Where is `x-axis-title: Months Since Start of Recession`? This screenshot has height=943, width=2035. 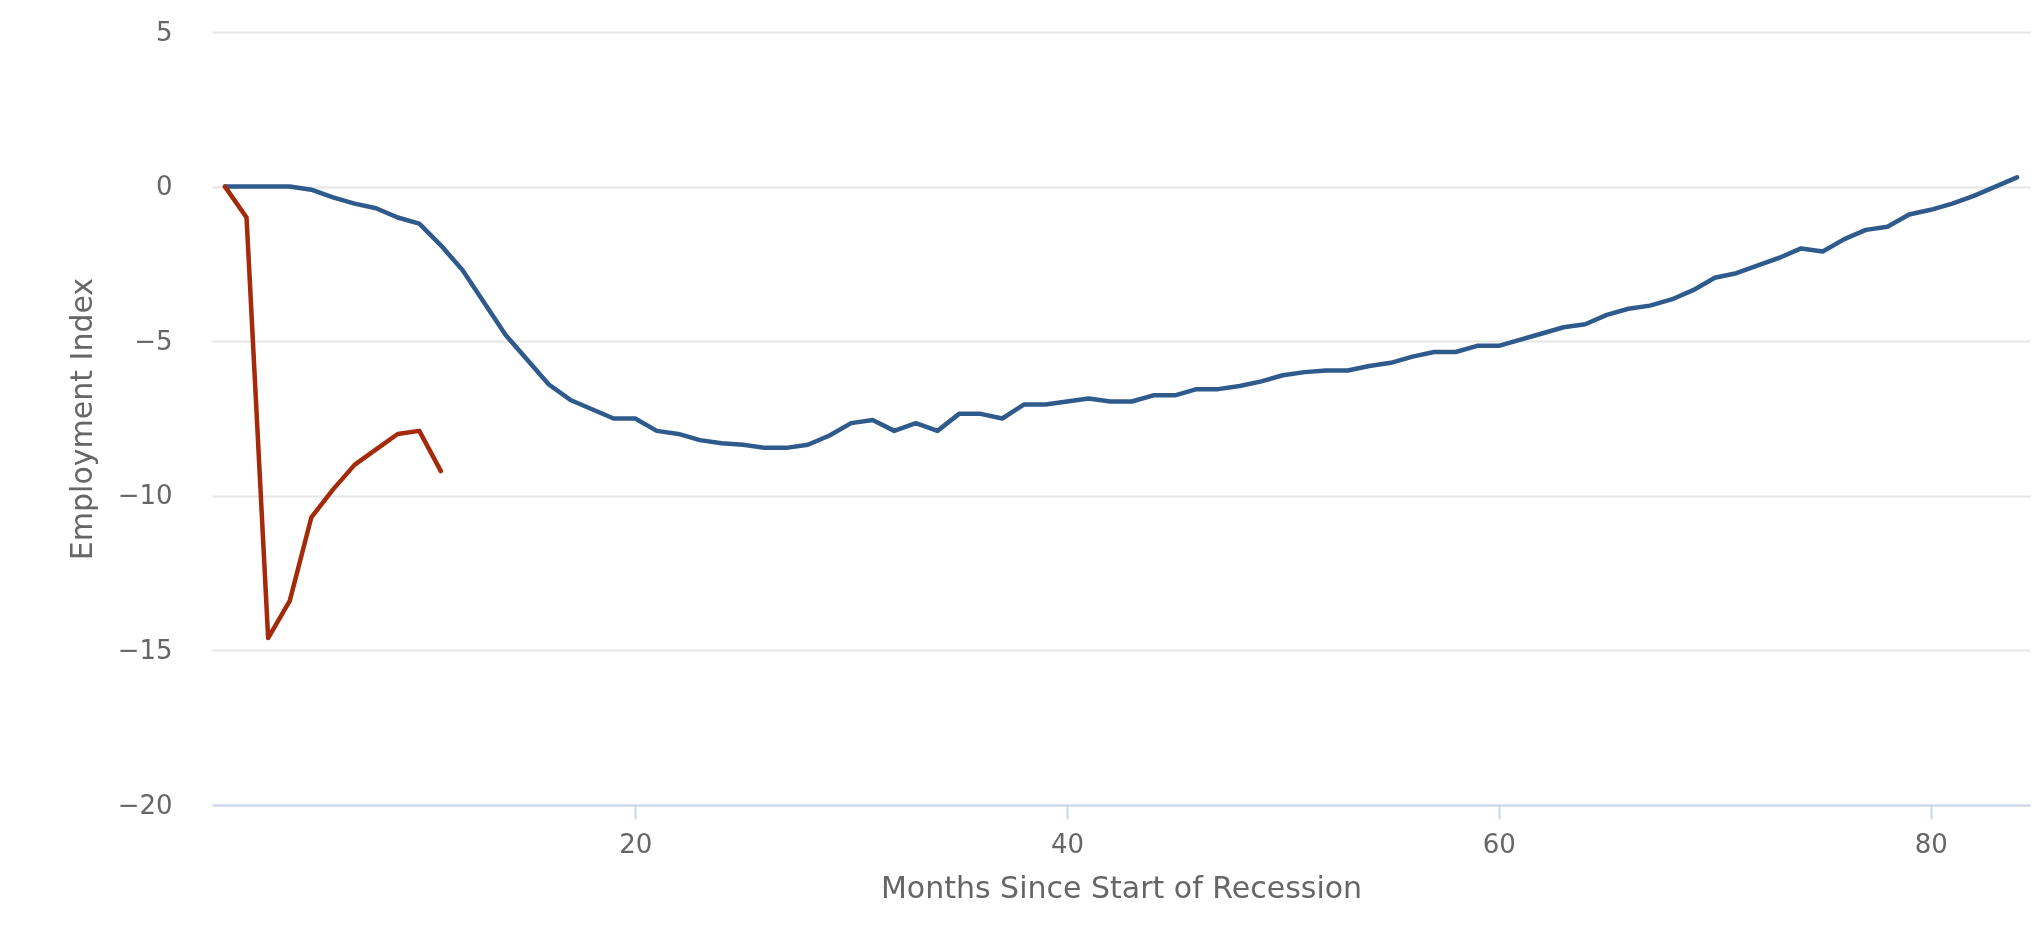
x-axis-title: Months Since Start of Recession is located at coordinates (1121, 887).